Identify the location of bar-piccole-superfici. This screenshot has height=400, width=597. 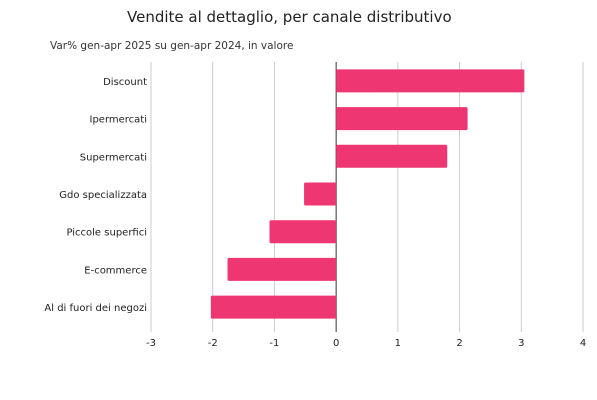
(303, 232).